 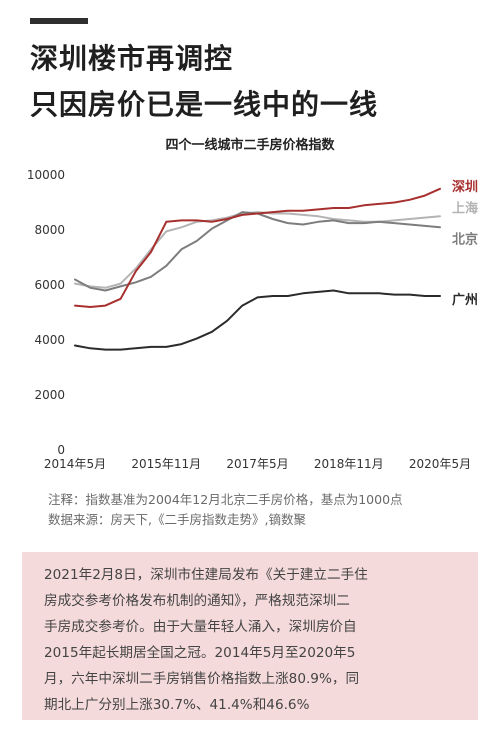 What do you see at coordinates (61, 450) in the screenshot?
I see `y-tick-label: 0` at bounding box center [61, 450].